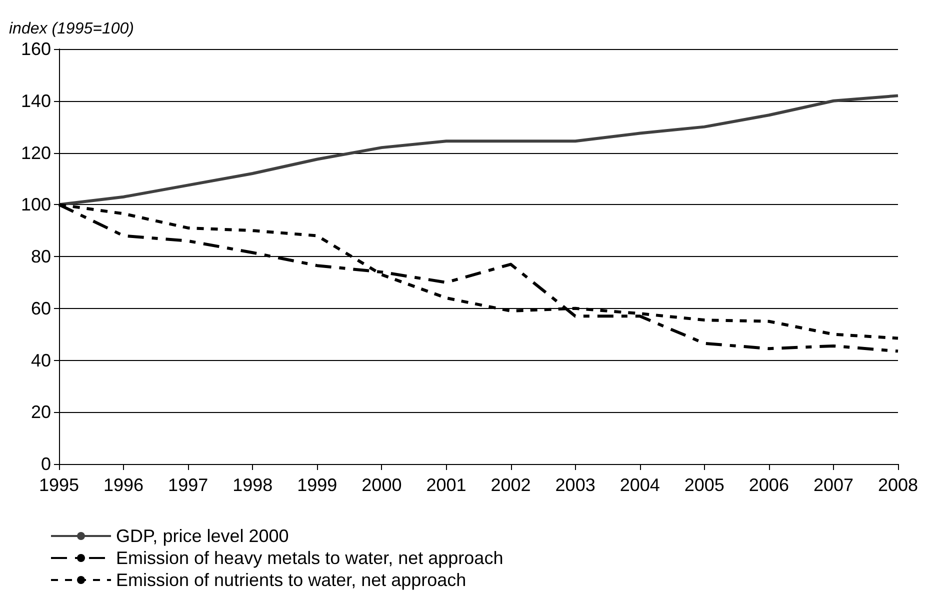  Describe the element at coordinates (40, 412) in the screenshot. I see `y-tick-label: 20` at that location.